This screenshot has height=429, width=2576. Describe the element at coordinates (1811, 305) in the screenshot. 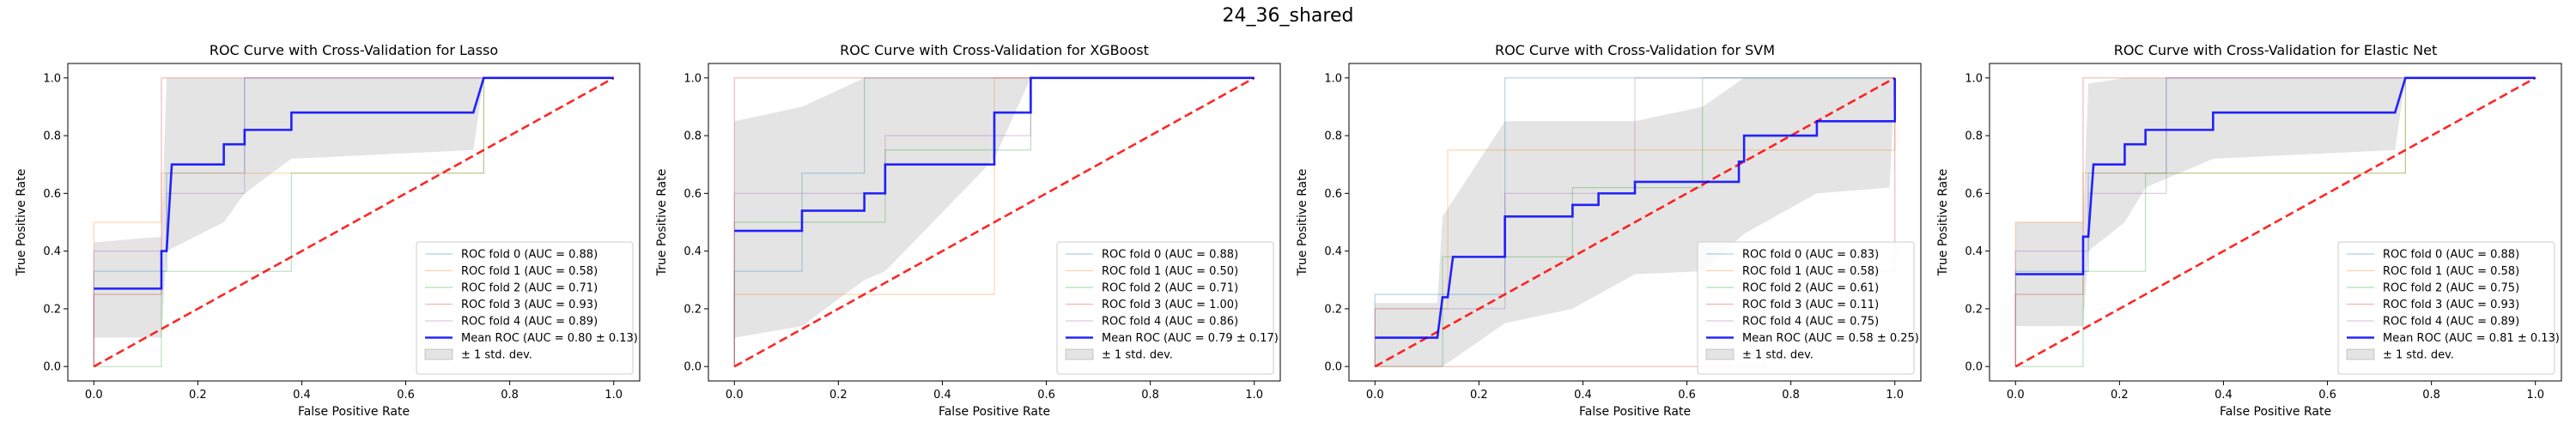

I see `legend-entry-label: ROC fold 3 (AUC = 0.11)` at that location.